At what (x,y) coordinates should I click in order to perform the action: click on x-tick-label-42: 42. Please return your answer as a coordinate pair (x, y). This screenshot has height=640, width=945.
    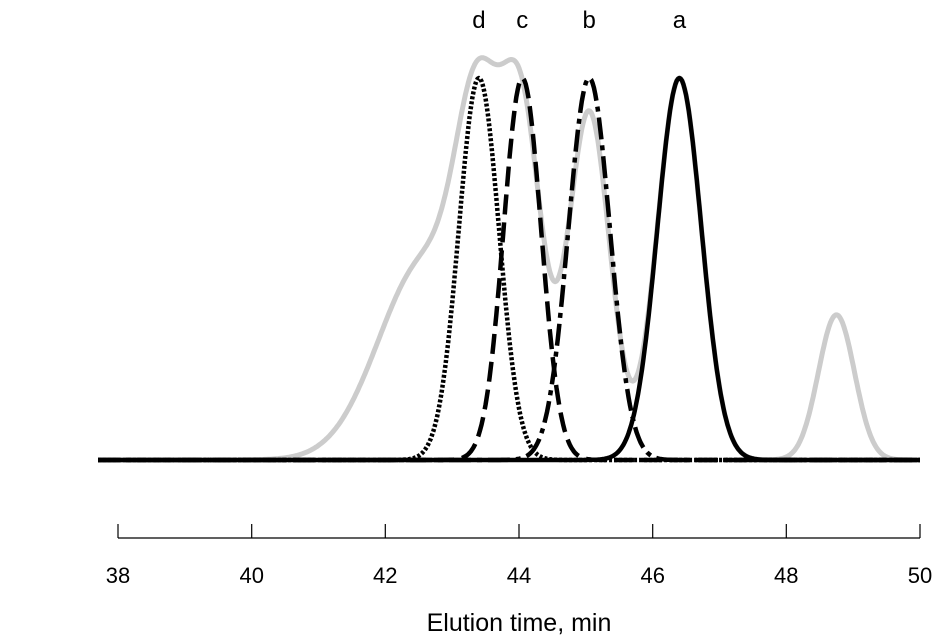
    Looking at the image, I should click on (385, 575).